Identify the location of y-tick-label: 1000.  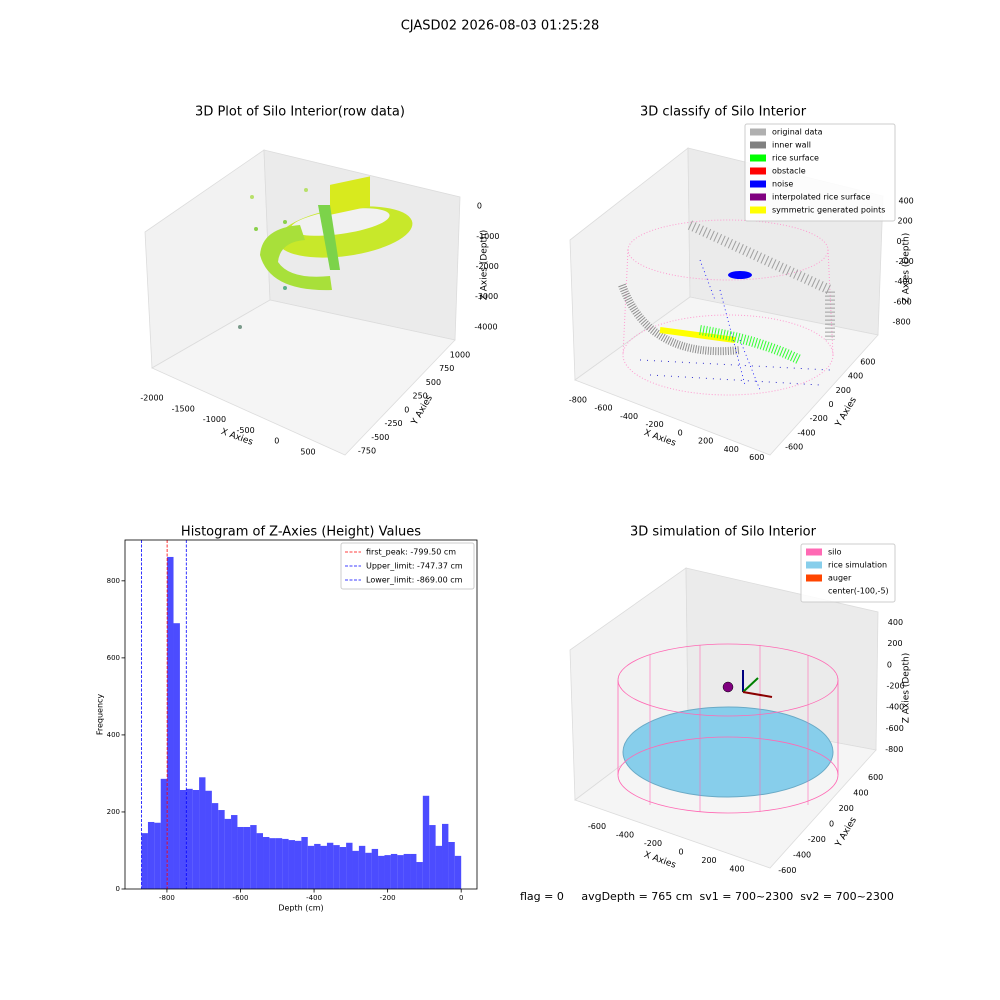
(460, 354).